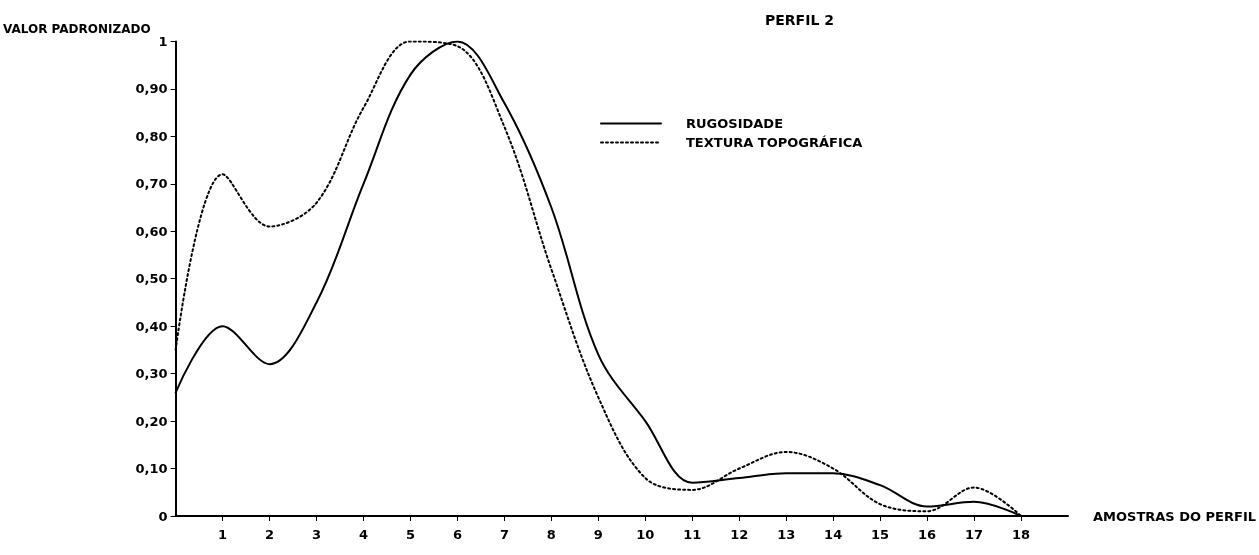  Describe the element at coordinates (77, 29) in the screenshot. I see `y-axis-title: VALOR PADRONIZADO` at that location.